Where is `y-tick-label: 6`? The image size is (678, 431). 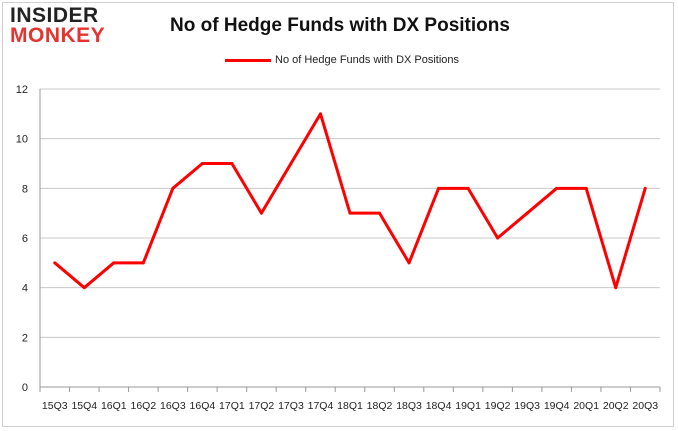 y-tick-label: 6 is located at coordinates (25, 239).